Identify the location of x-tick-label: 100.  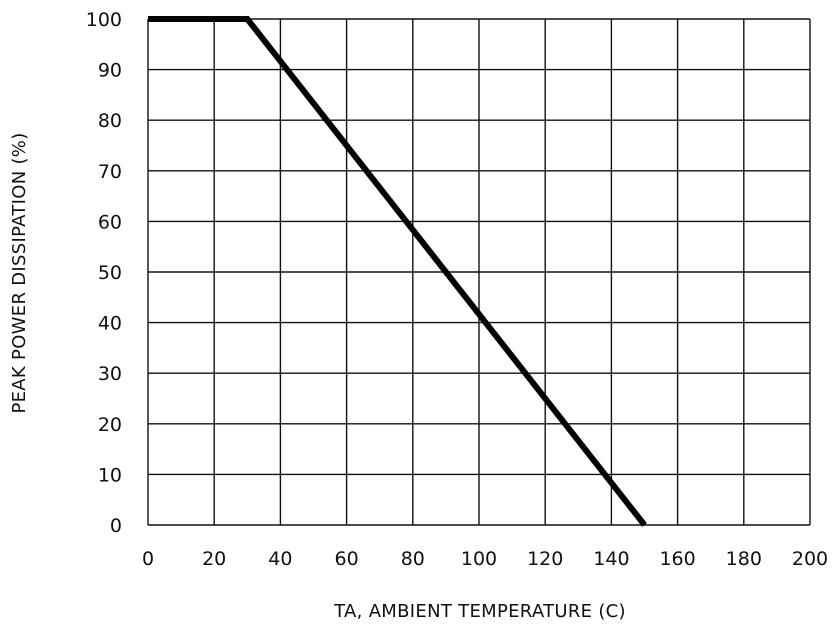
(479, 559).